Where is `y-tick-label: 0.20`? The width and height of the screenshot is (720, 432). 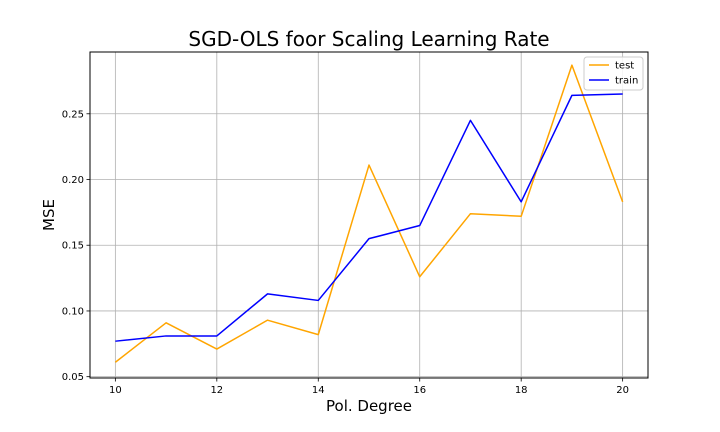
y-tick-label: 0.20 is located at coordinates (73, 180).